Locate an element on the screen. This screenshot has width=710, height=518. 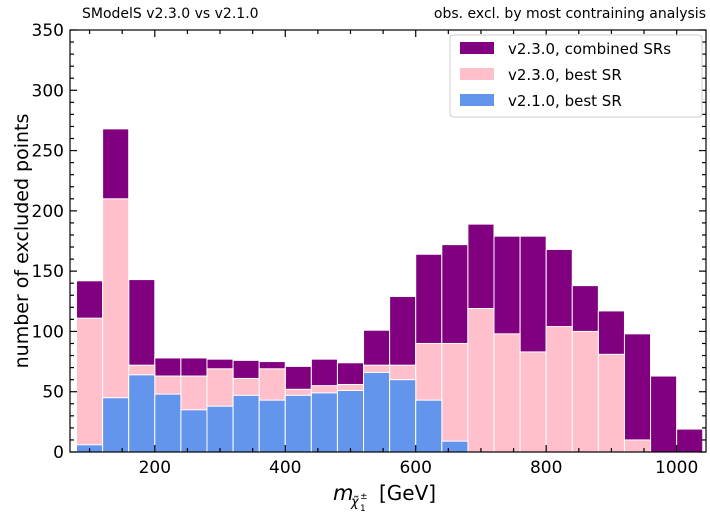
x-tick-label-200: 200 is located at coordinates (155, 468).